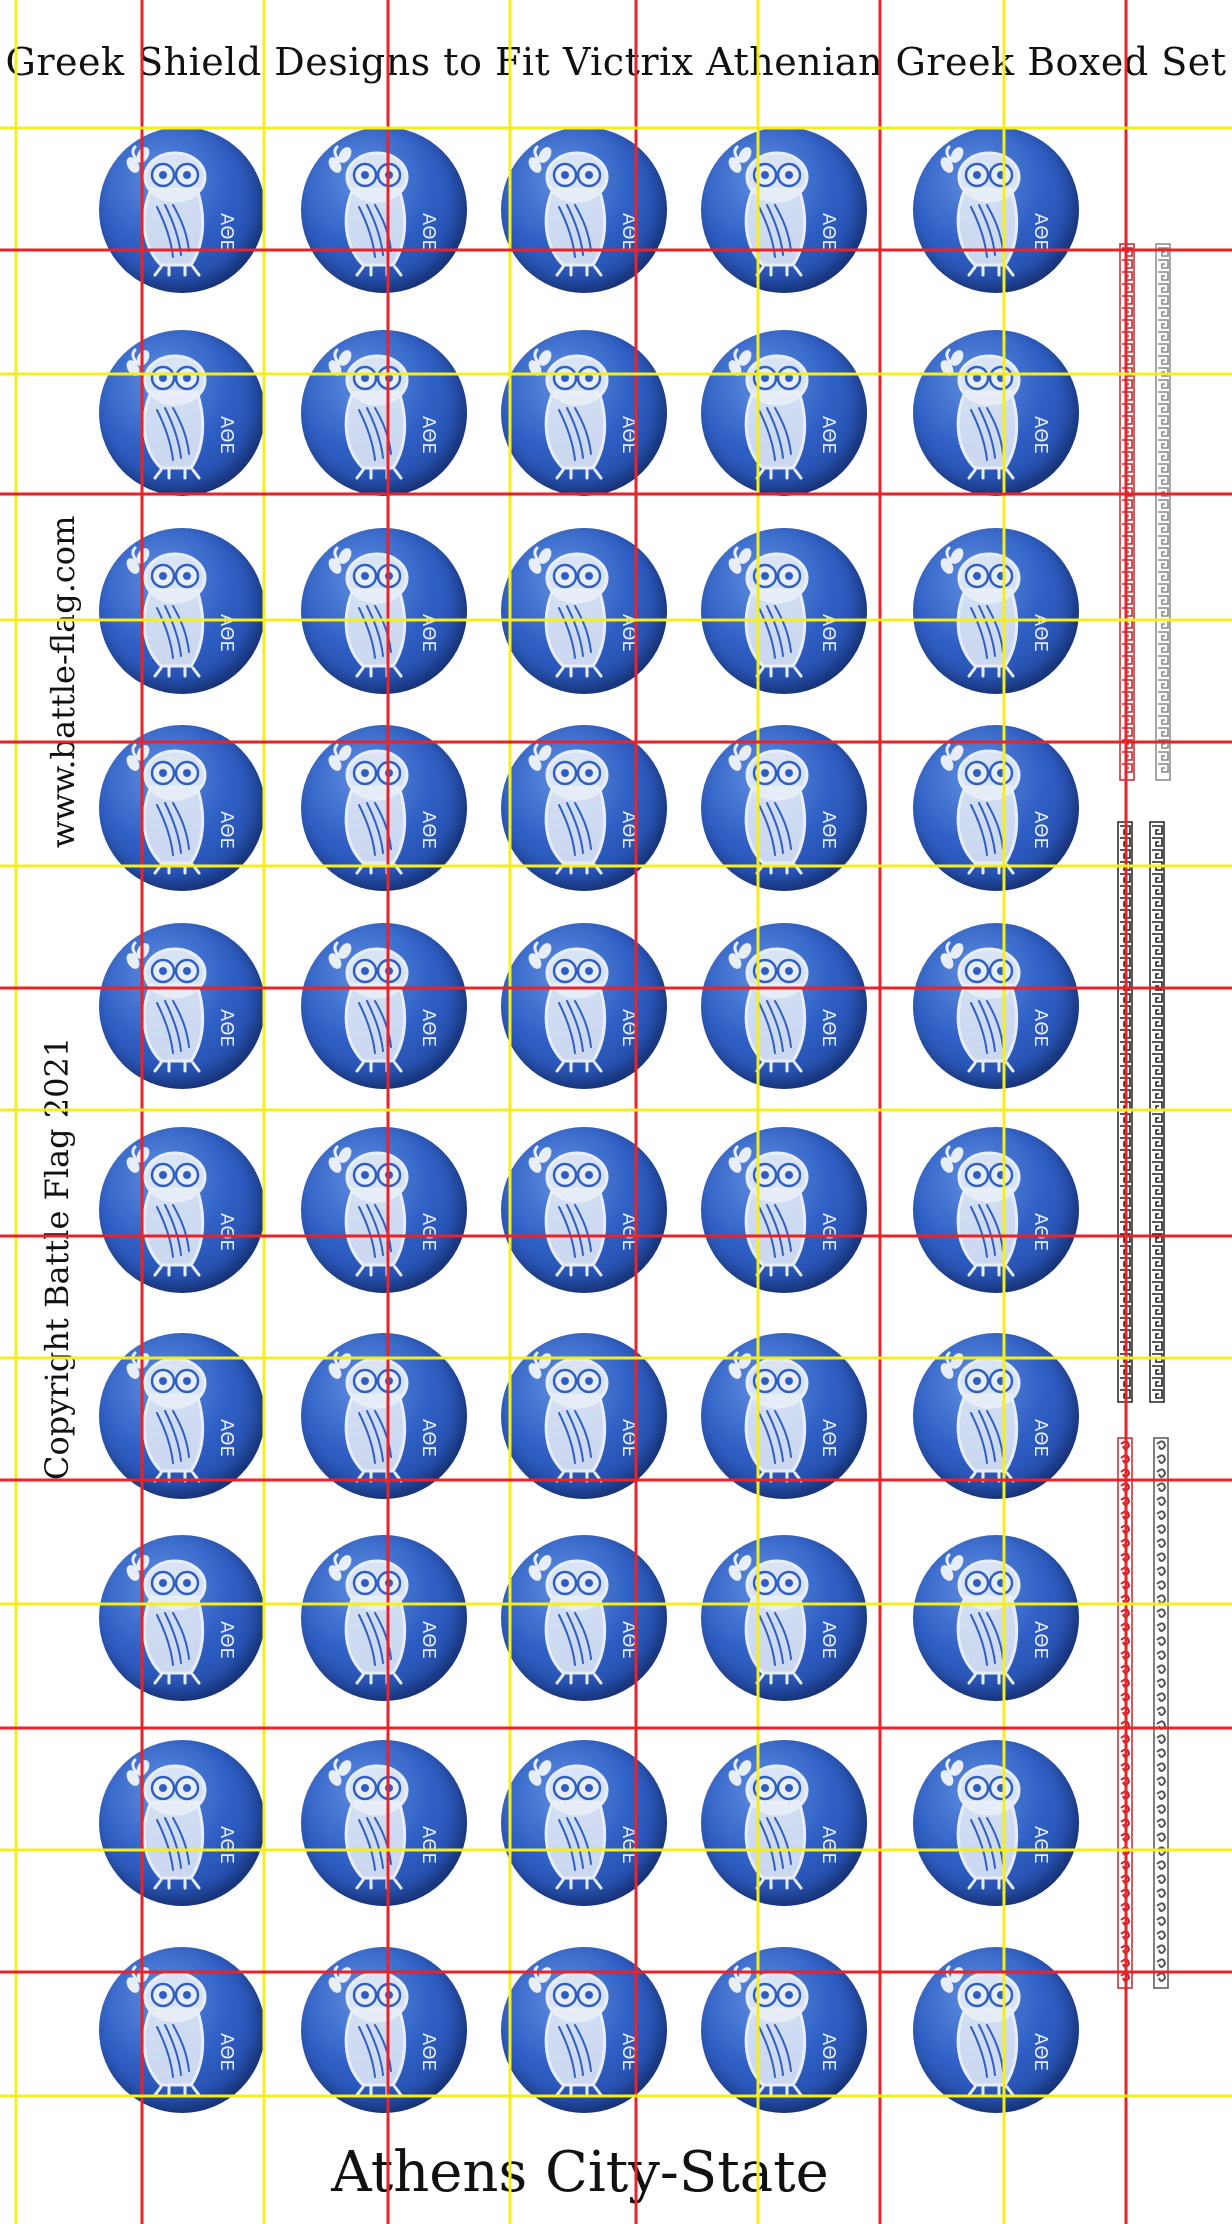 Image resolution: width=1232 pixels, height=2224 pixels. I want to click on copyright-text: Copyright Battle Flag 2021, so click(57, 1258).